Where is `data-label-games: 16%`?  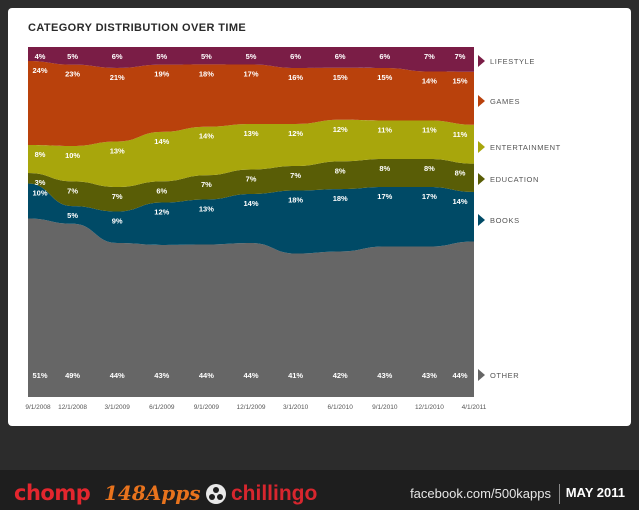
data-label-games: 16% is located at coordinates (295, 77).